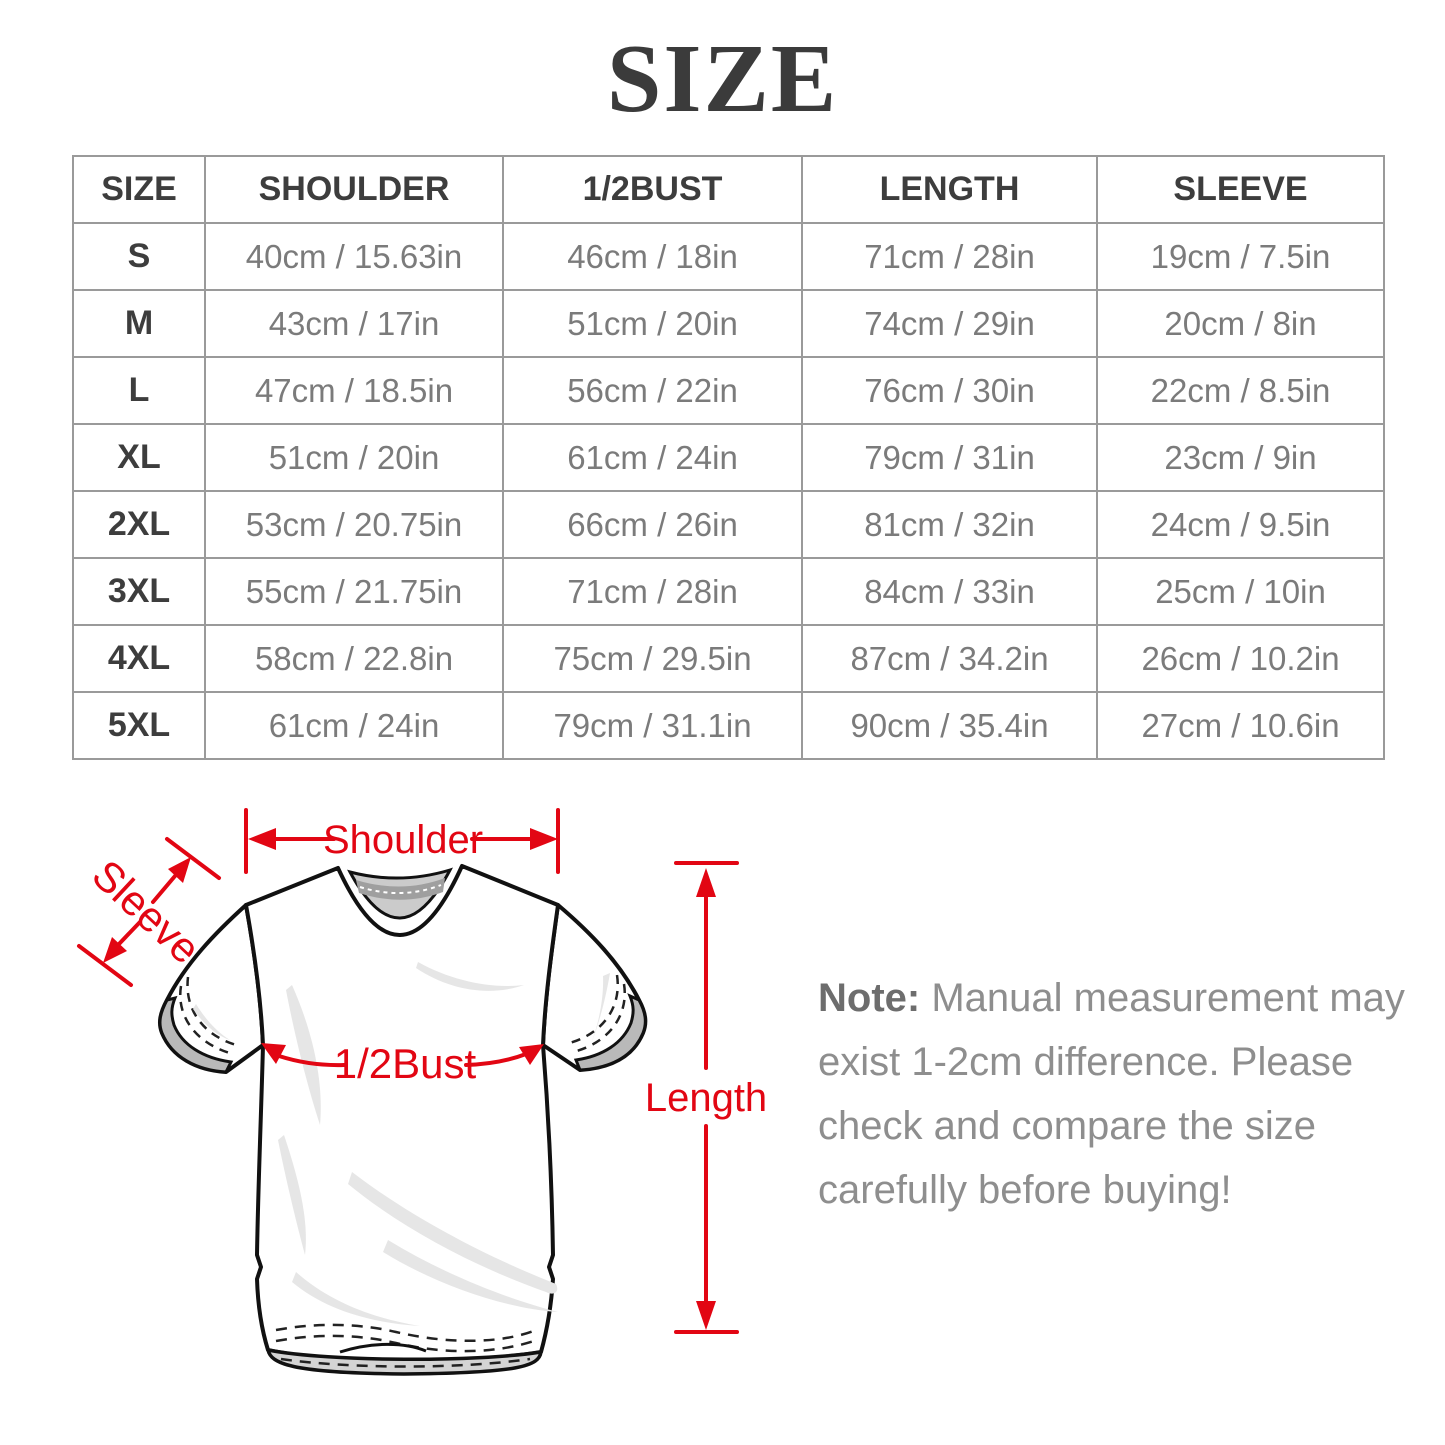 Image resolution: width=1445 pixels, height=1445 pixels. I want to click on table-cell: 58cm / 22.8in, so click(354, 658).